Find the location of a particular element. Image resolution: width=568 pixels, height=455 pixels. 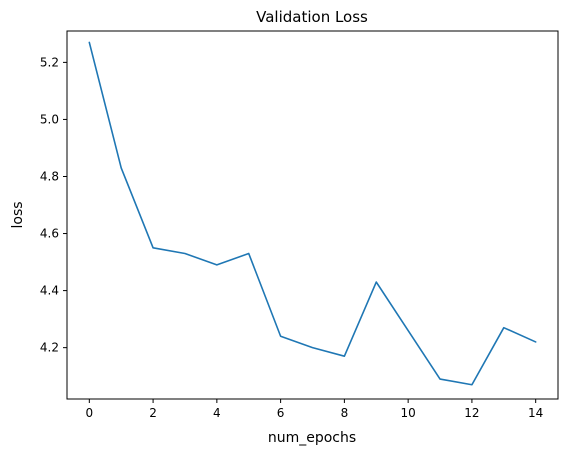

x-tick-label: 12 is located at coordinates (471, 413).